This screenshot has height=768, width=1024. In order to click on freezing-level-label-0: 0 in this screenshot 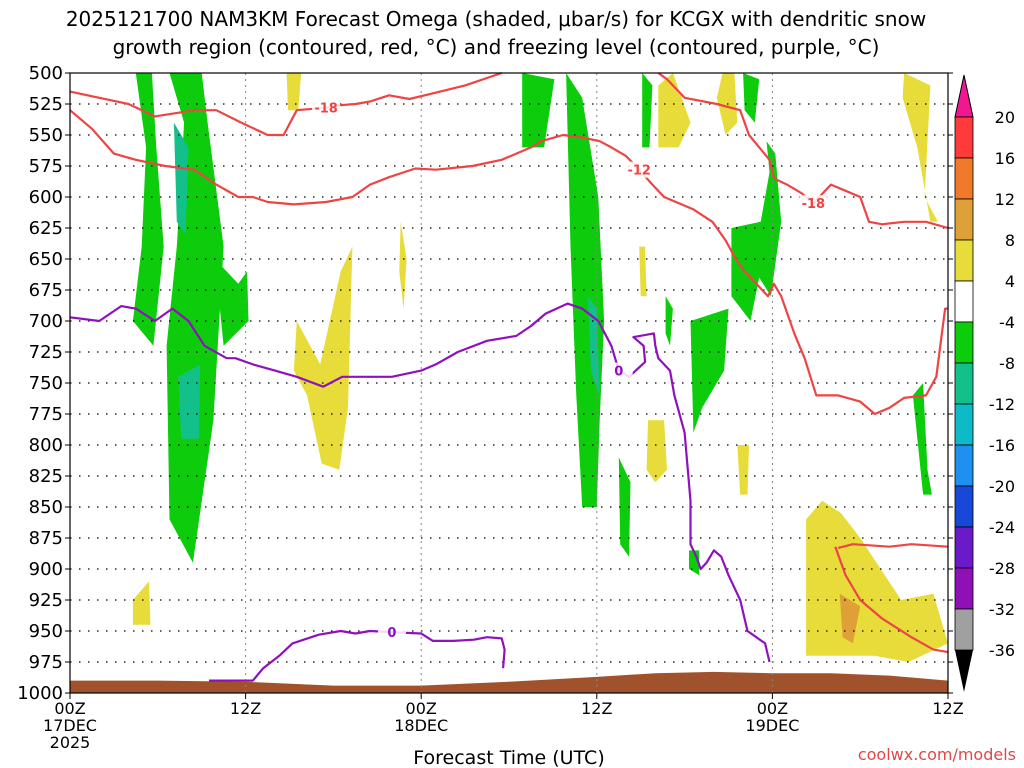, I will do `click(618, 372)`.